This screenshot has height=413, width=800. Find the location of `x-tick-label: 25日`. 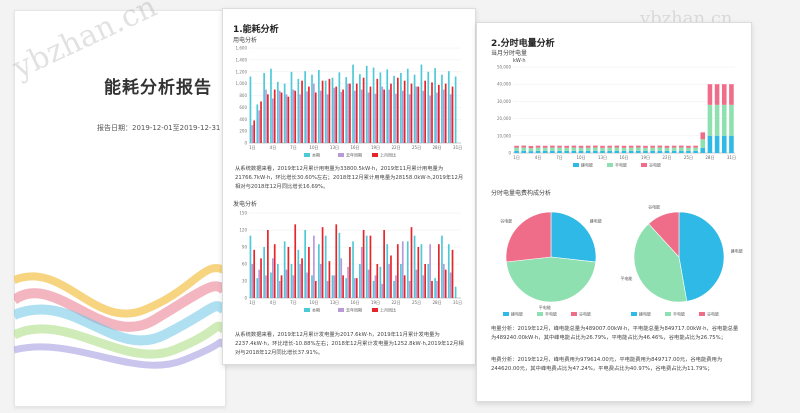

x-tick-label: 25日 is located at coordinates (416, 302).